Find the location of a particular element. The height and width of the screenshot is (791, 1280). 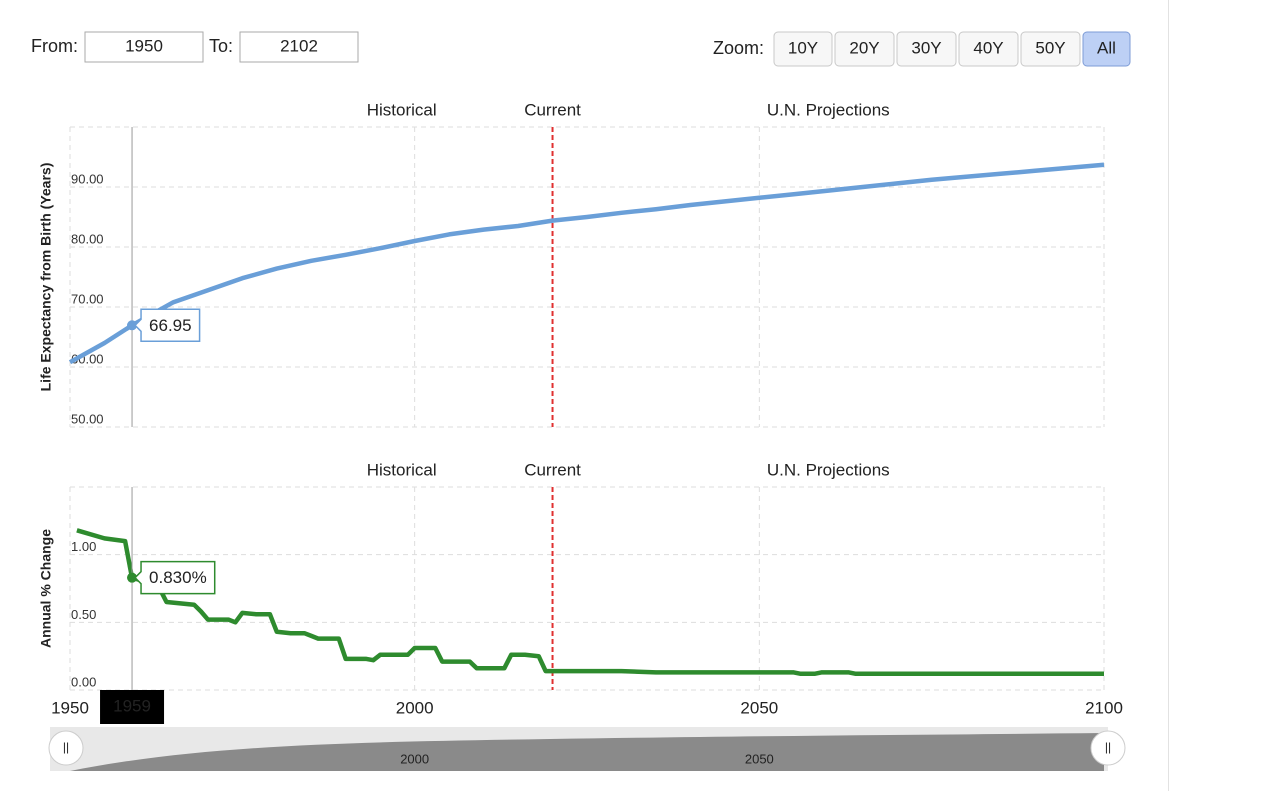

y-tick-label: 0.00 is located at coordinates (83, 681).